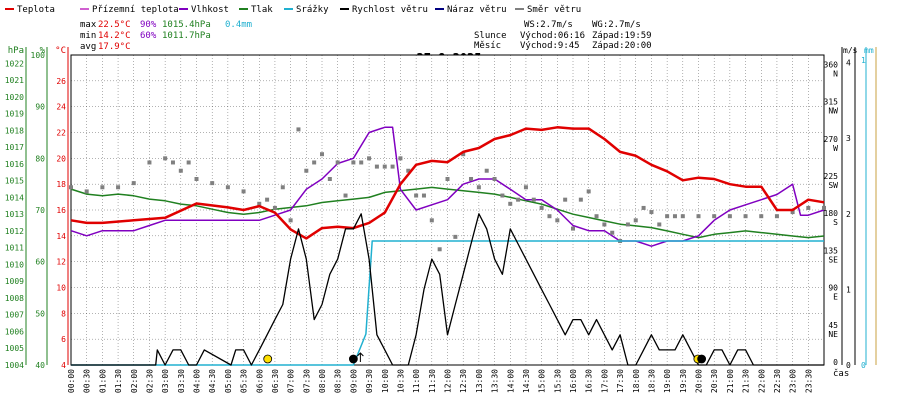 Image resolution: width=900 pixels, height=404 pixels. I want to click on wind-speed-tick-label: 4, so click(848, 63).